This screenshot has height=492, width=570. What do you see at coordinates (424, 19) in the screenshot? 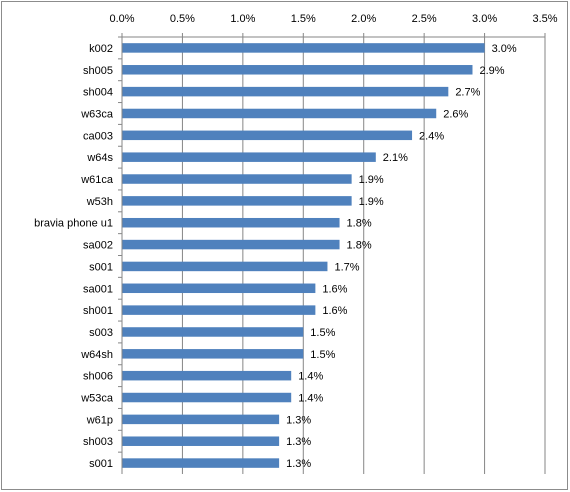
I see `x-tick-label: 2.5%` at bounding box center [424, 19].